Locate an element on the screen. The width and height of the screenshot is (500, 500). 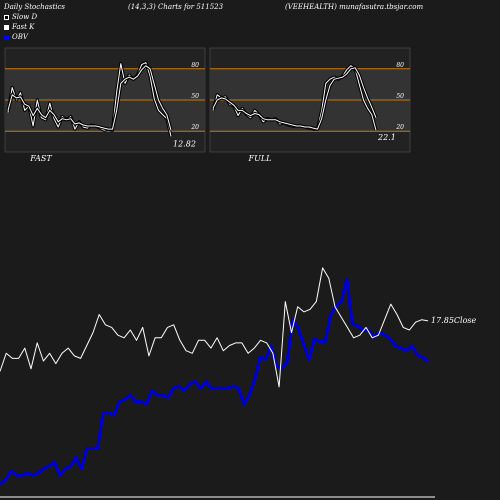
y-tick-label-full-20: 20 is located at coordinates (399, 127).